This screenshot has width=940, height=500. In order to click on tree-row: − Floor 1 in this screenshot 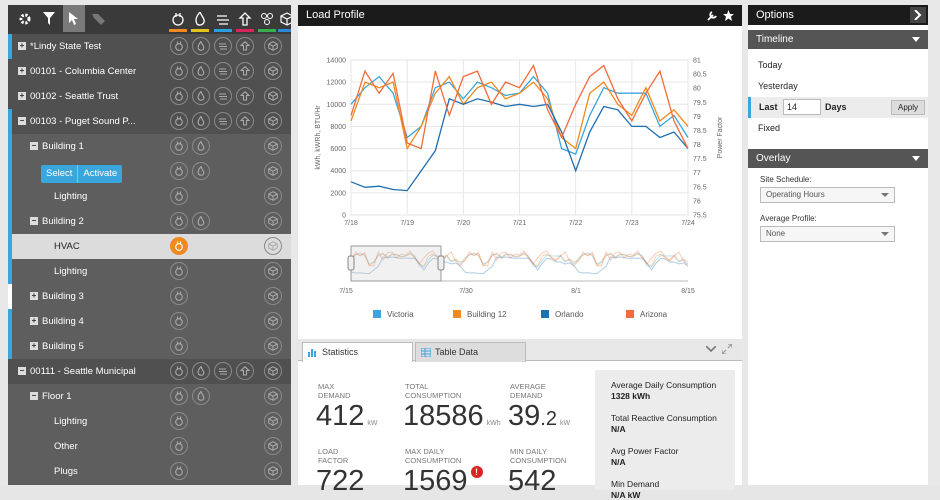, I will do `click(149, 396)`.